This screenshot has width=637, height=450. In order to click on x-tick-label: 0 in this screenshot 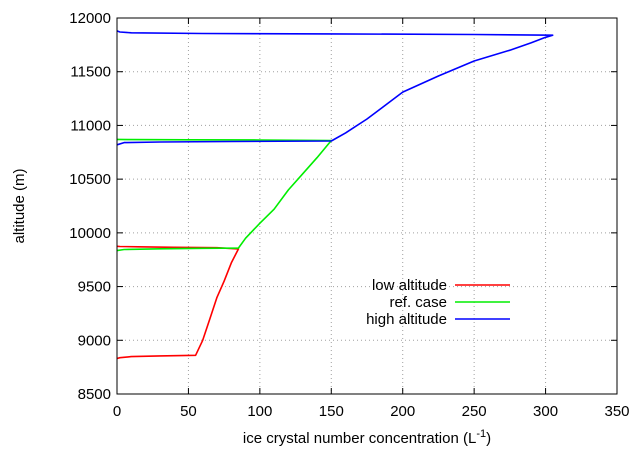, I will do `click(117, 411)`.